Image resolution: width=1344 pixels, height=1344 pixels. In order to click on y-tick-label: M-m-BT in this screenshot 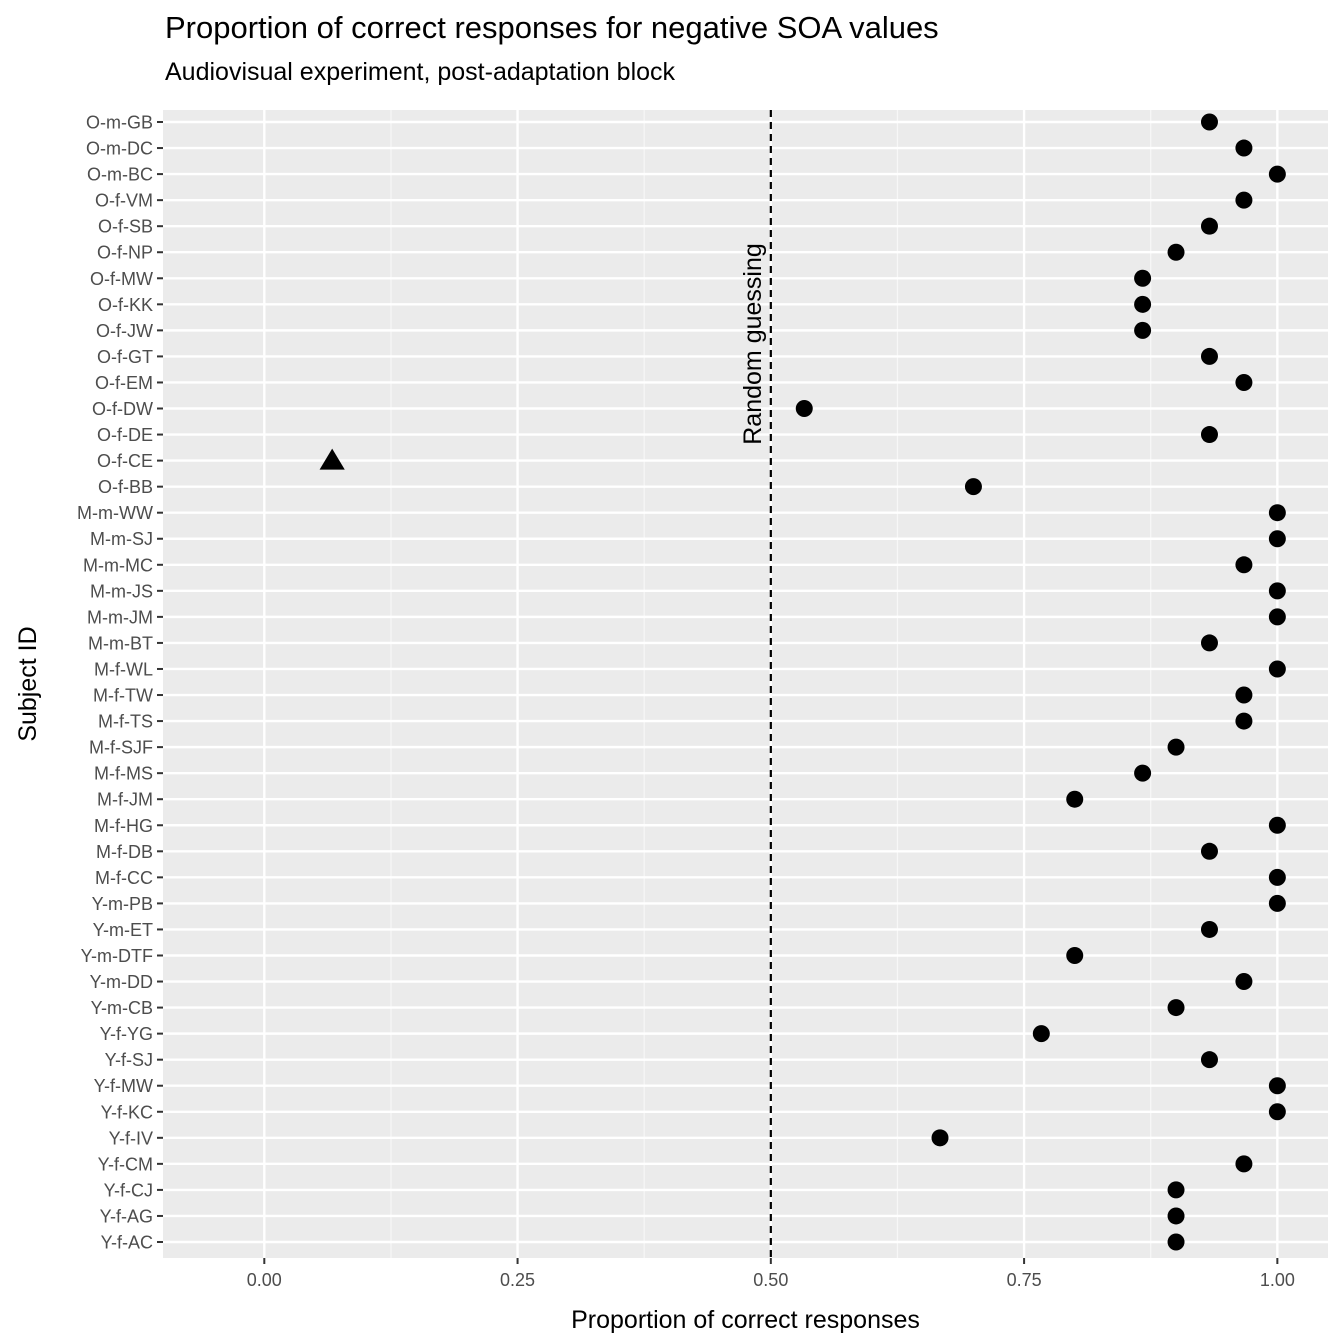, I will do `click(120, 643)`.